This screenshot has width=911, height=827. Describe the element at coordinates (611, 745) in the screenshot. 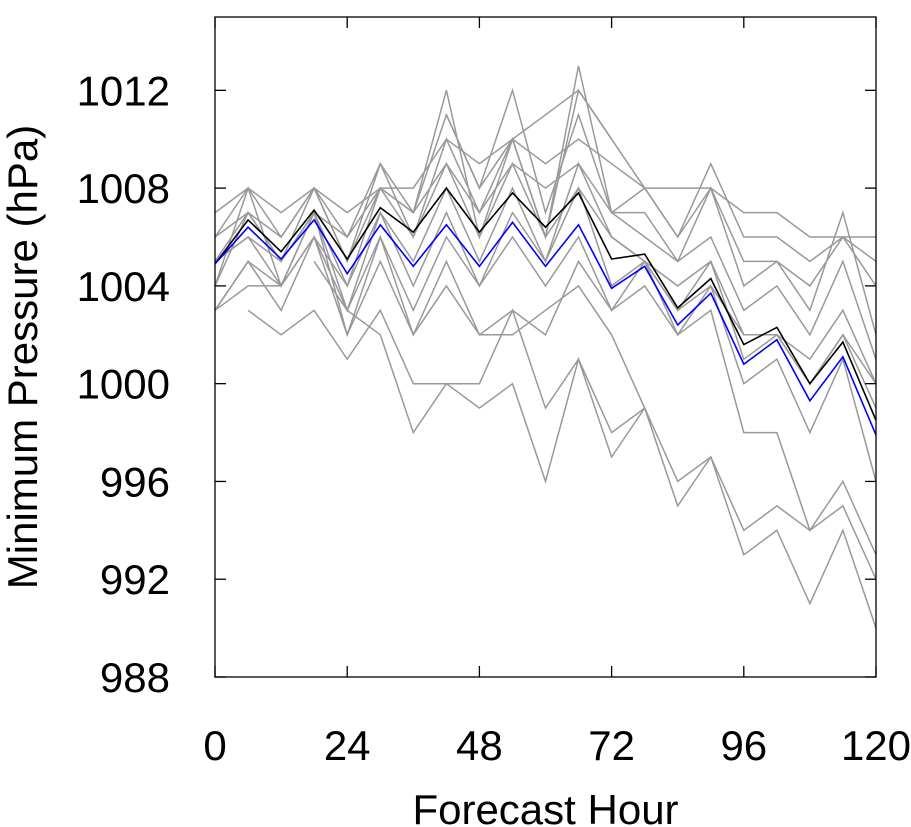

I see `x-tick-label: 72` at that location.